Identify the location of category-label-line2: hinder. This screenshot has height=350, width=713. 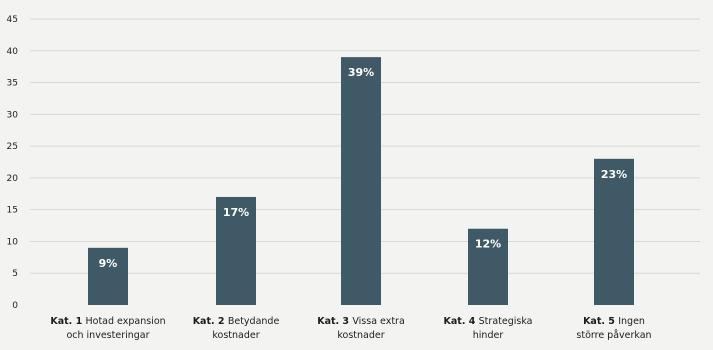
(488, 335).